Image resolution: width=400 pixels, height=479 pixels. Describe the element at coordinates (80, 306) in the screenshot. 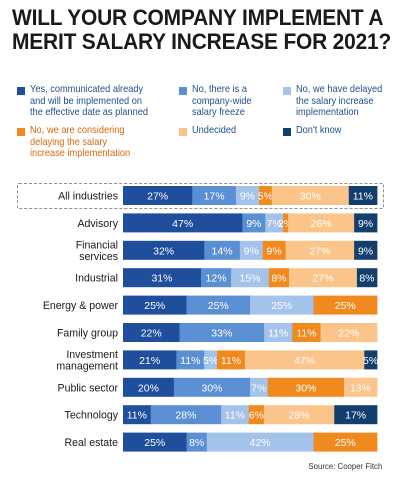

I see `category-label: Energy & power` at that location.